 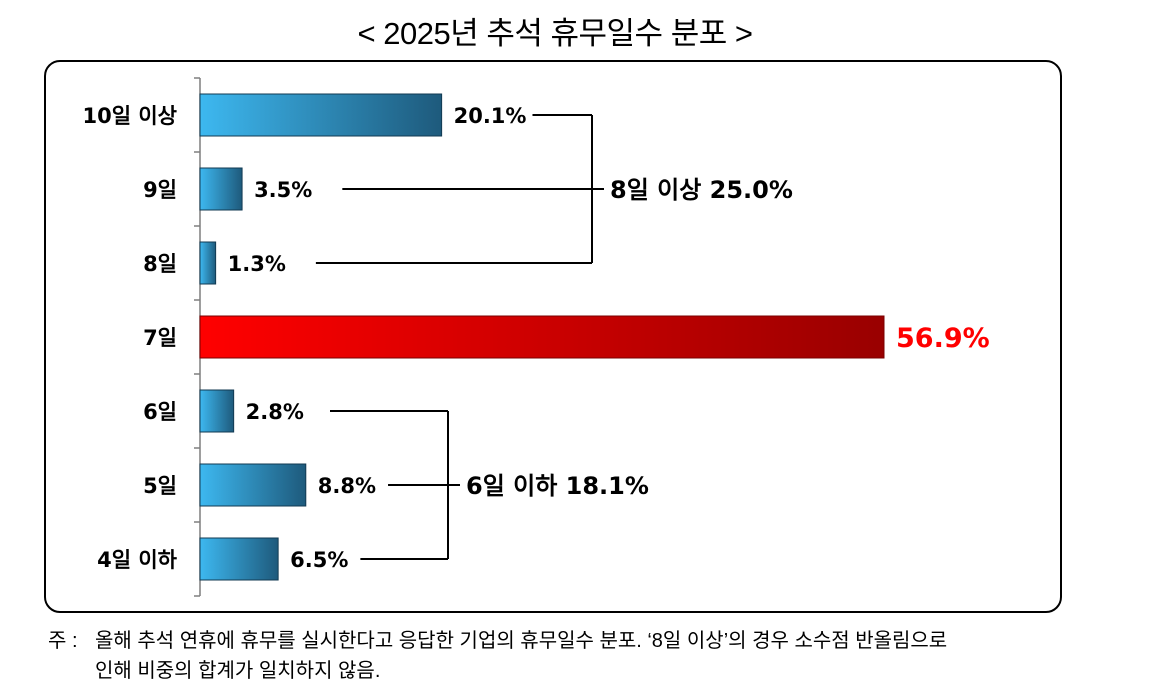 I want to click on category-label: 7일, so click(x=160, y=338).